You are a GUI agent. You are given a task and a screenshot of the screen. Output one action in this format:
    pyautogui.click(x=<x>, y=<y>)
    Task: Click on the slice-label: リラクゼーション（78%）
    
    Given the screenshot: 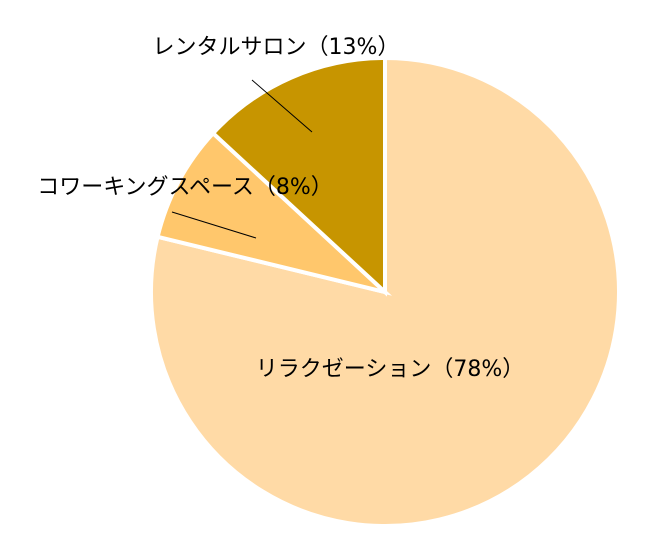 What is the action you would take?
    pyautogui.click(x=390, y=369)
    